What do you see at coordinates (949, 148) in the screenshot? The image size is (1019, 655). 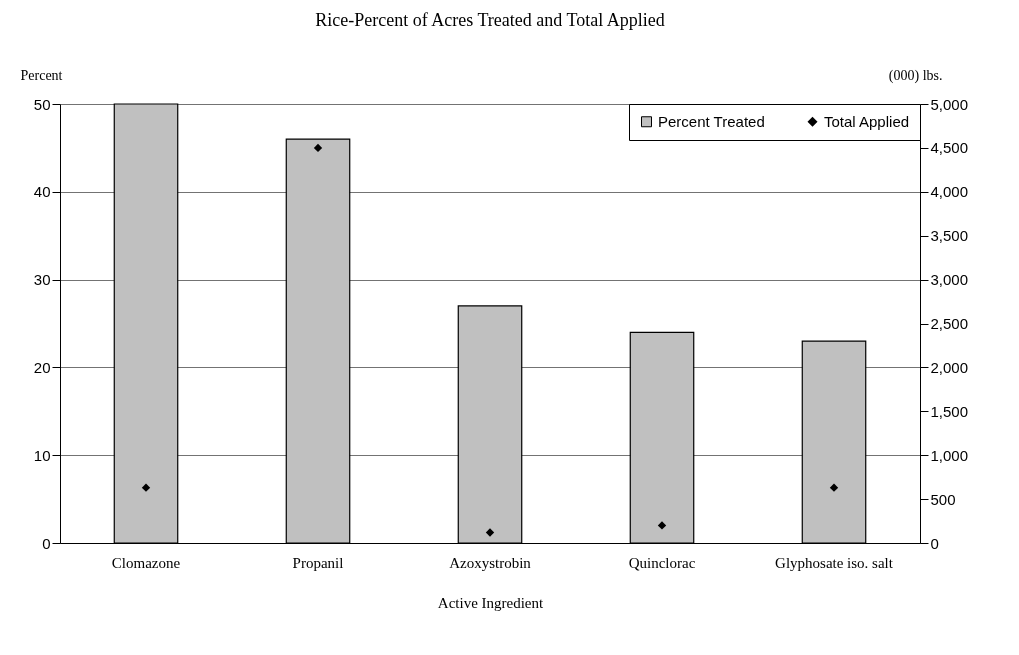 I see `y2-tick-label: 4,500` at bounding box center [949, 148].